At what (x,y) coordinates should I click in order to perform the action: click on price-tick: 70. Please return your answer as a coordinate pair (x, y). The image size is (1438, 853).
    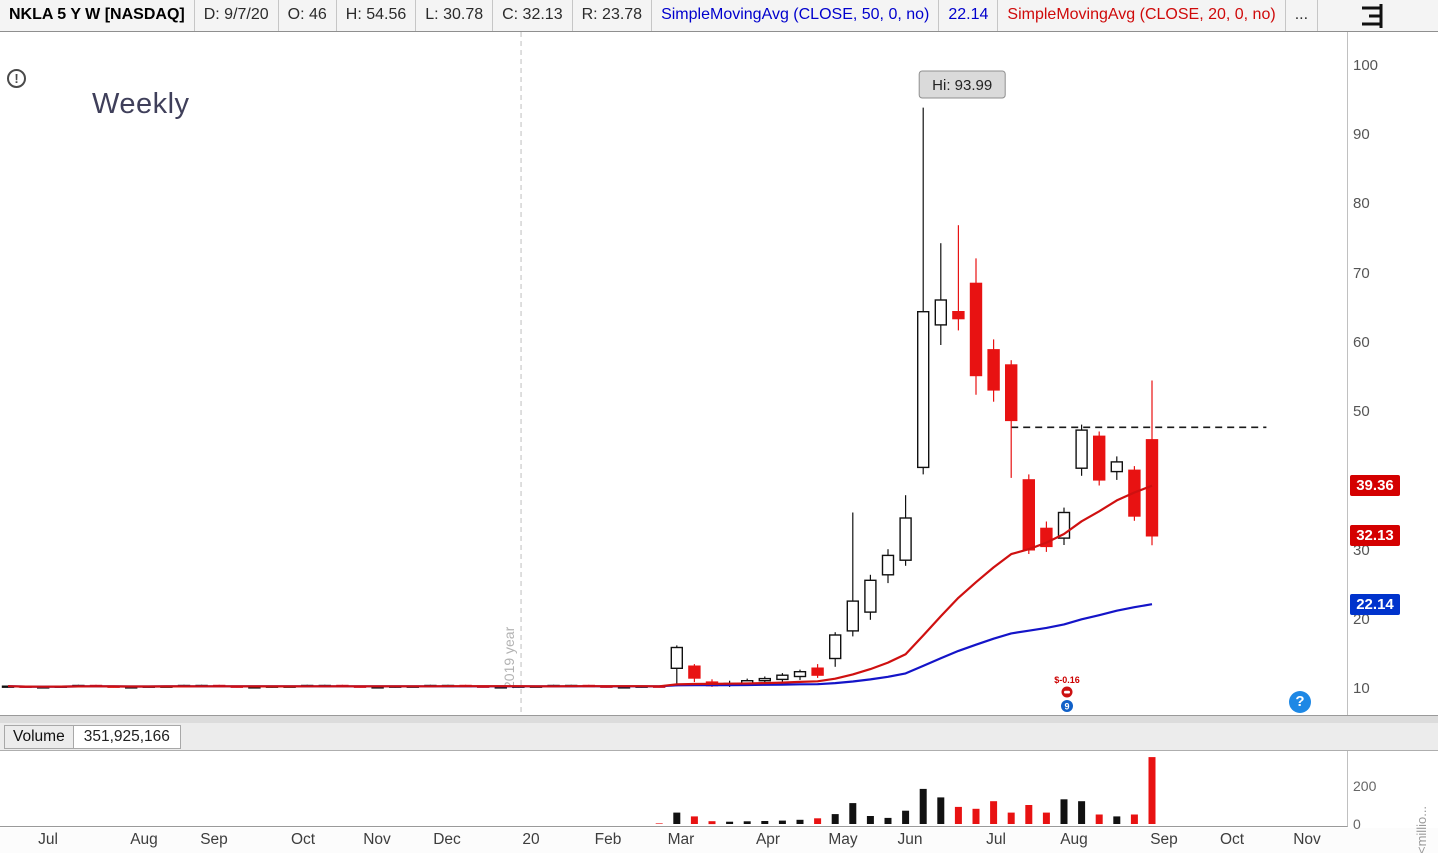
    Looking at the image, I should click on (1361, 273).